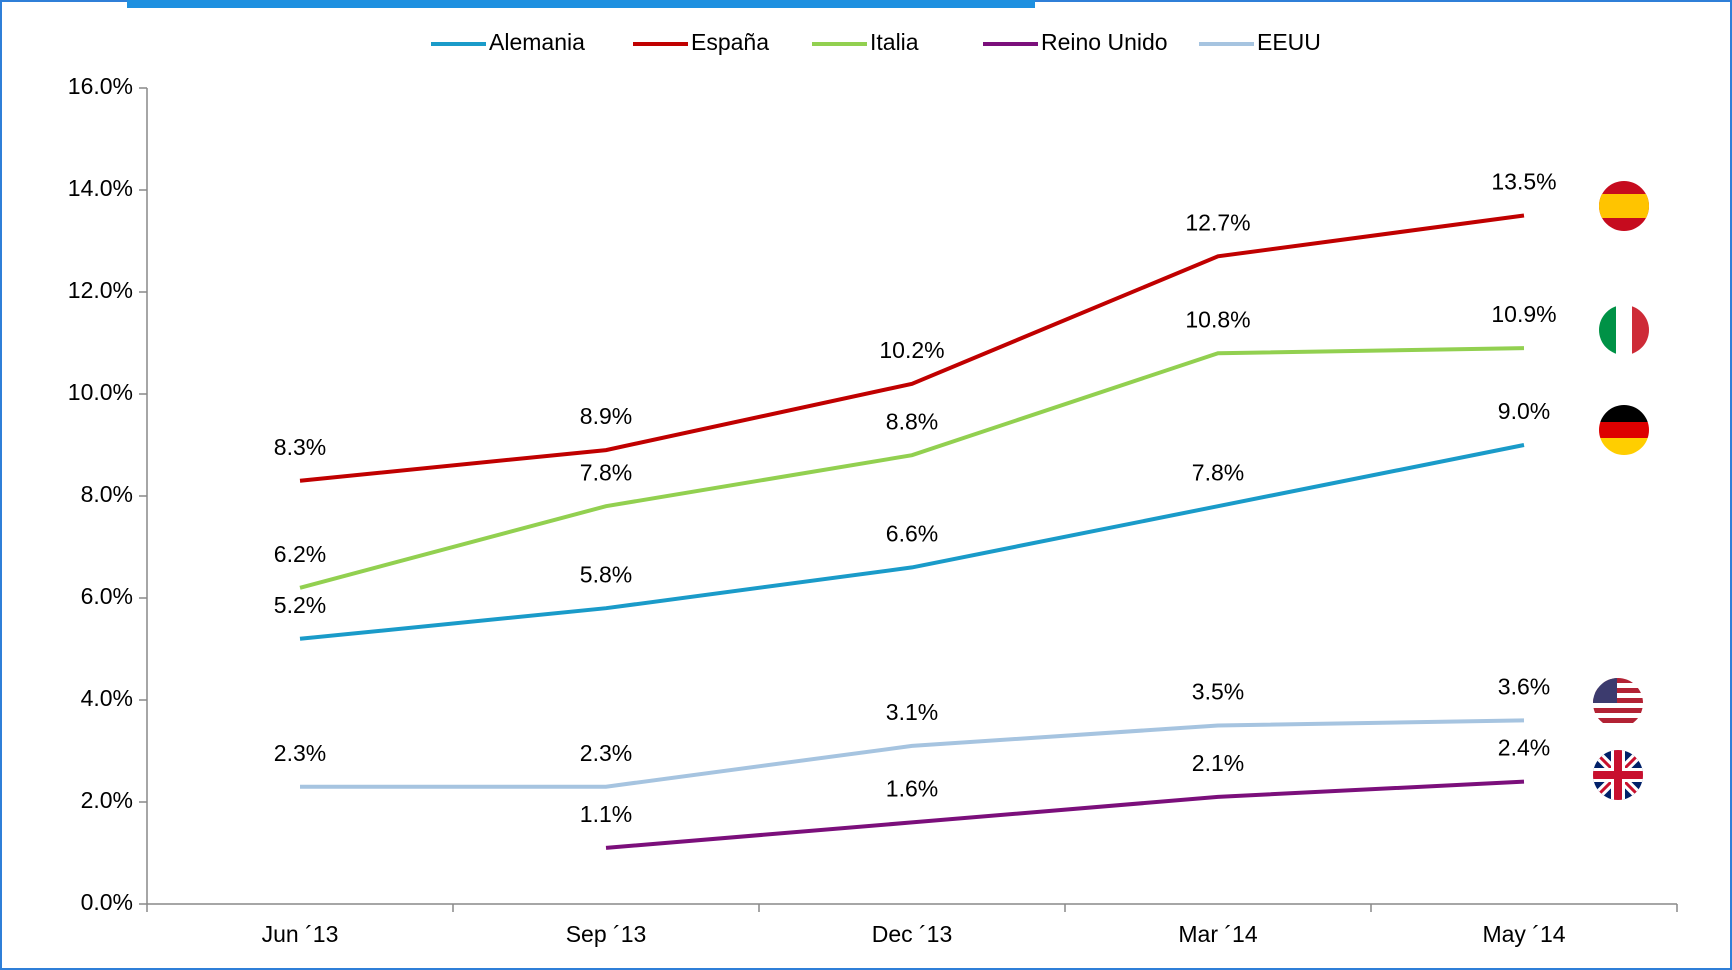  I want to click on flag-germany, so click(1624, 430).